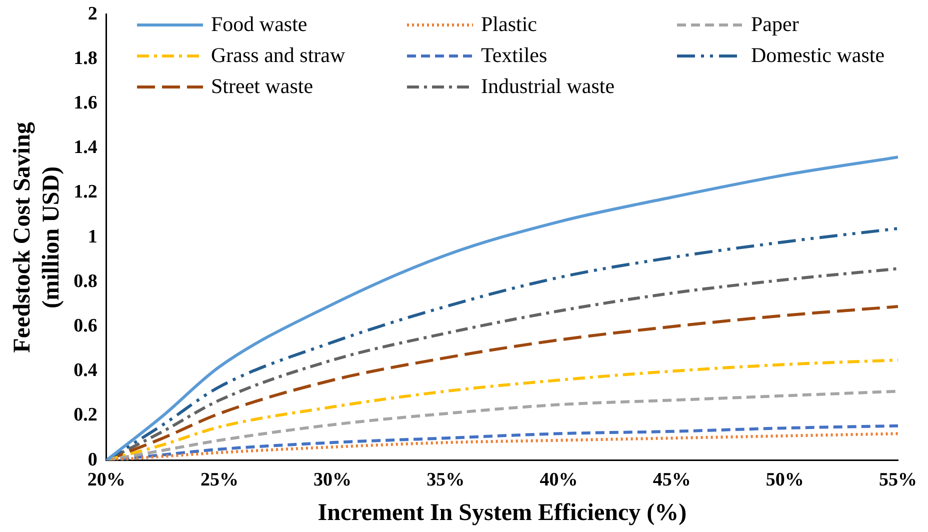 The width and height of the screenshot is (928, 532). I want to click on y-tick-label: 0.6, so click(86, 326).